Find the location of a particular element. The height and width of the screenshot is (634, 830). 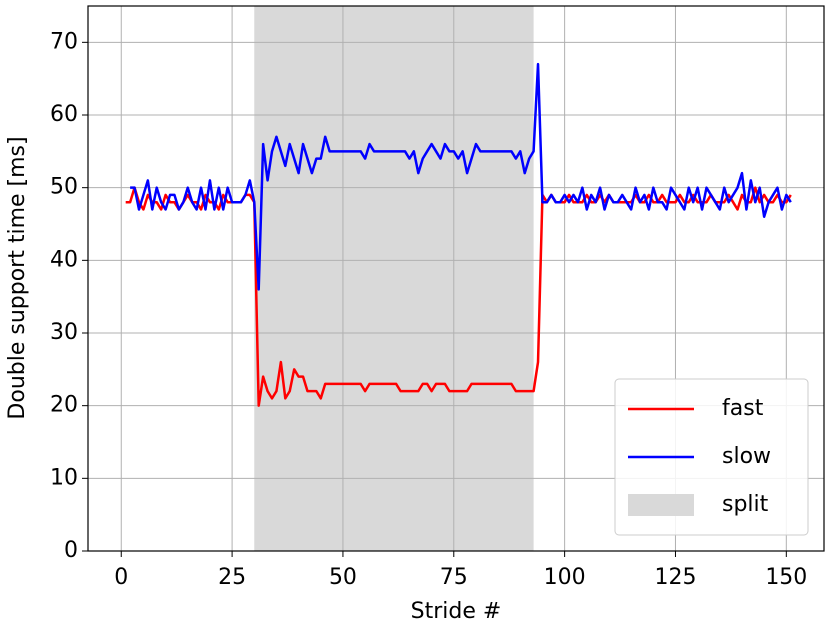

x-tick-label: 125 is located at coordinates (675, 577).